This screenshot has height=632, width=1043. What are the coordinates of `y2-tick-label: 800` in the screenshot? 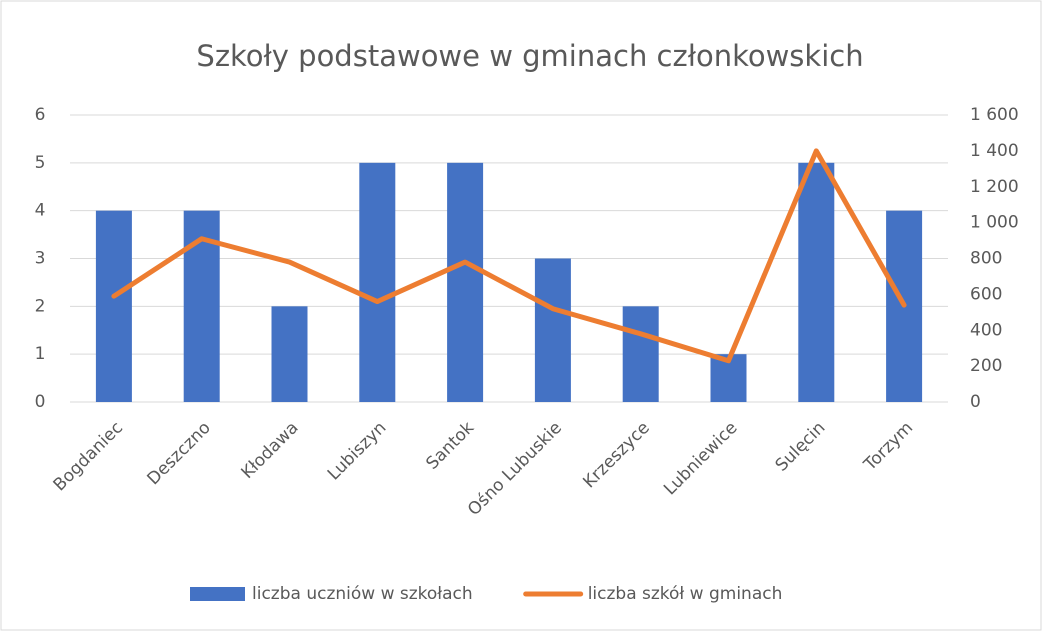 It's located at (986, 259).